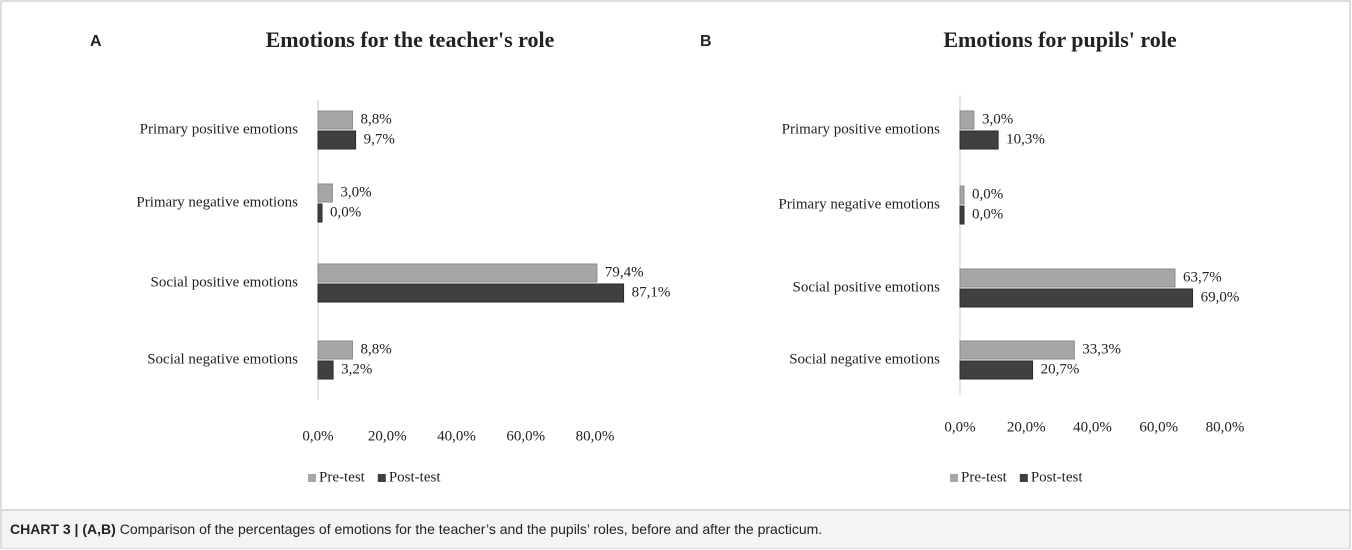 Image resolution: width=1352 pixels, height=550 pixels. I want to click on value-label: 3,2%, so click(356, 369).